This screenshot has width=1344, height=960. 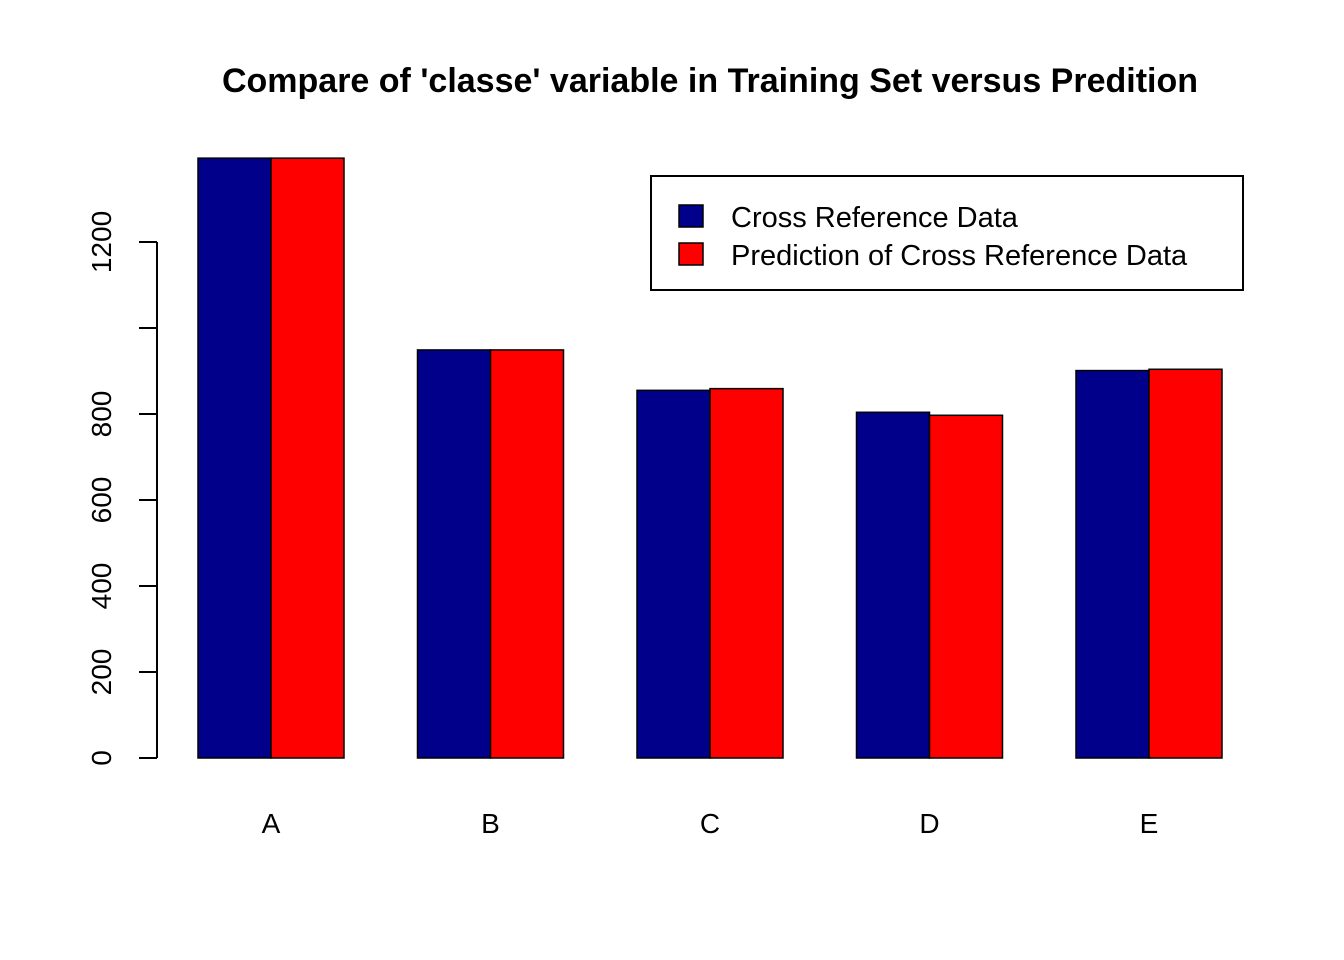 I want to click on legend-label-cross-reference: Cross Reference Data, so click(x=875, y=218).